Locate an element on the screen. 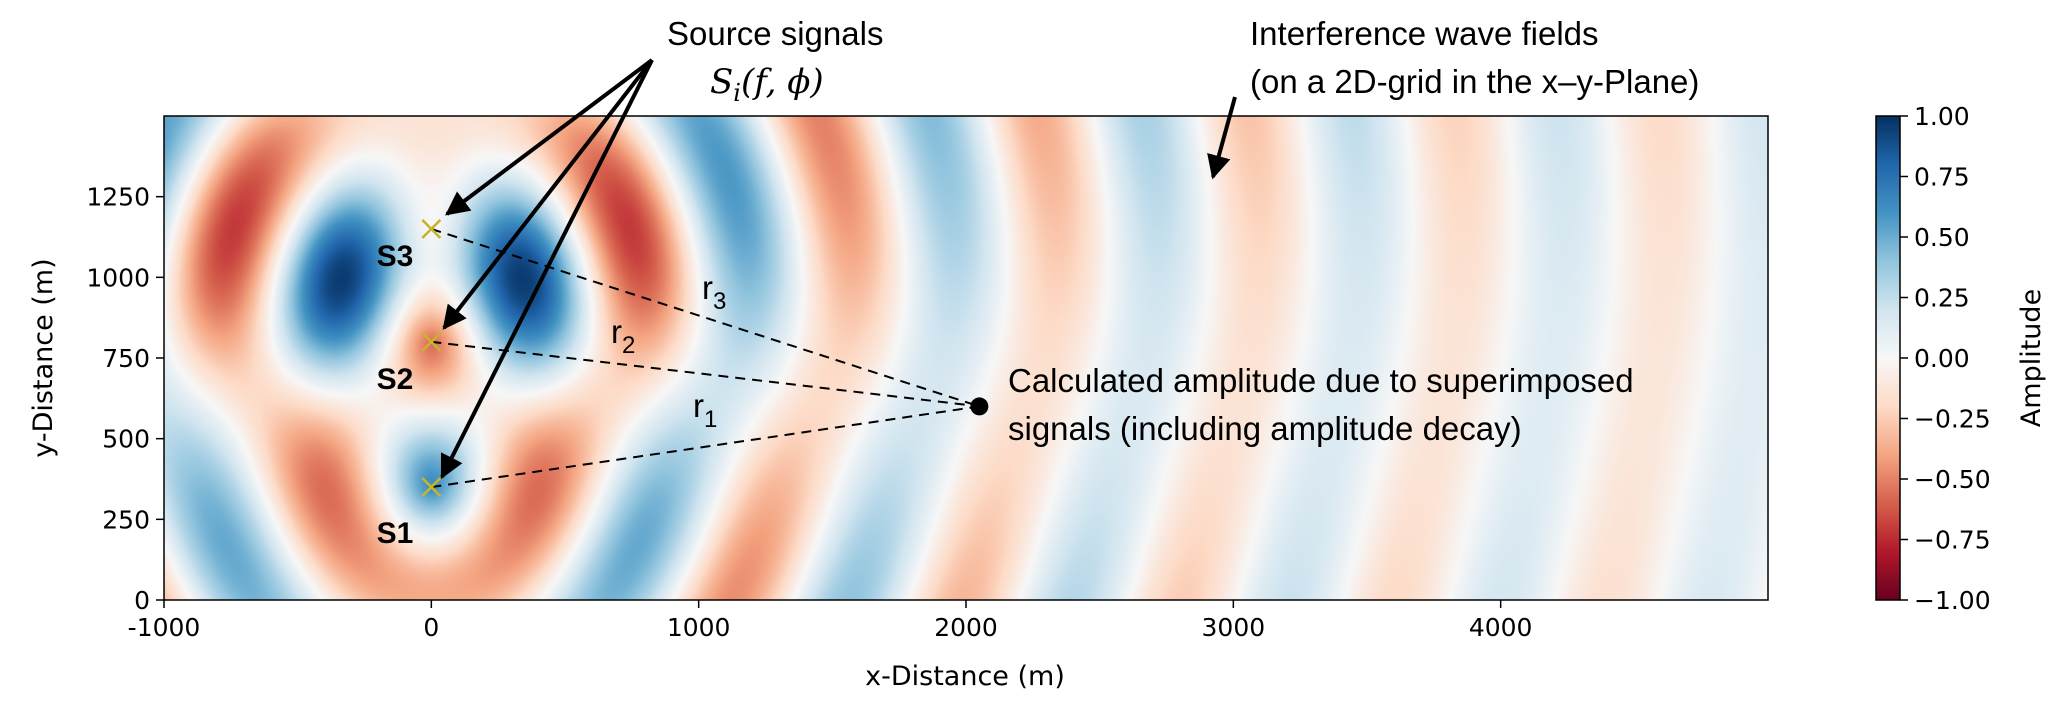 The width and height of the screenshot is (2067, 712). arrow-to-wave-field is located at coordinates (1222, 138).